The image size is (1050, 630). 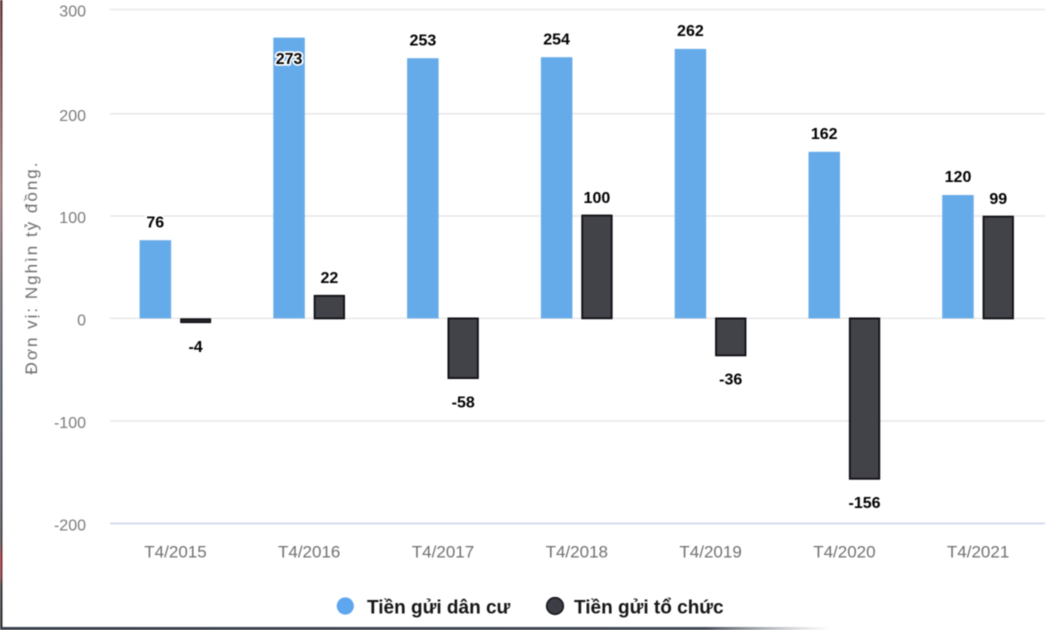 I want to click on svg-text: 262, so click(x=690, y=31).